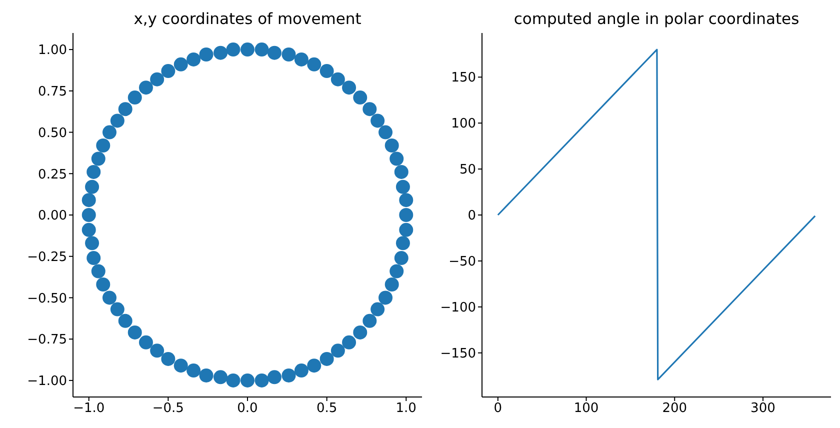 This screenshot has height=428, width=840. What do you see at coordinates (89, 408) in the screenshot?
I see `x-tick-label: −1.0` at bounding box center [89, 408].